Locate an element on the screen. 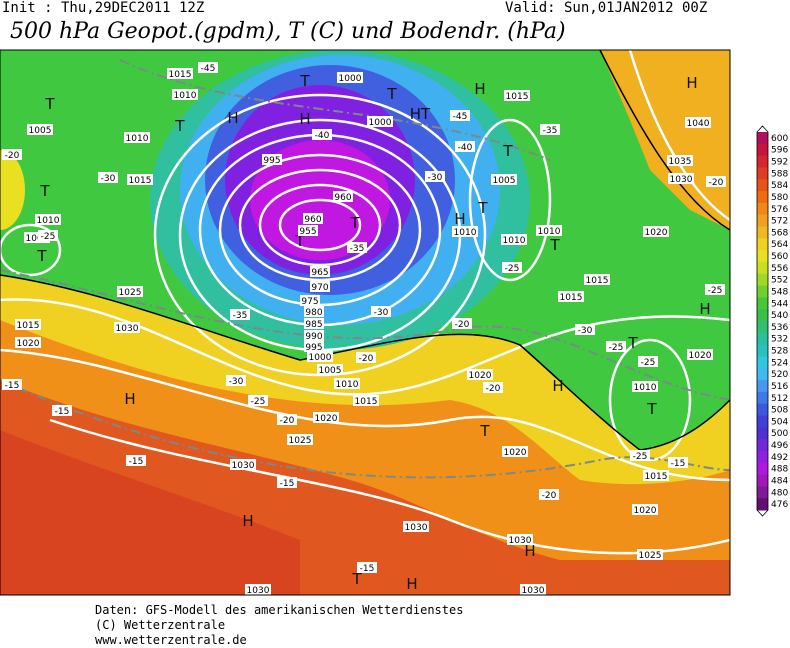  contour-label: 1000 is located at coordinates (380, 123).